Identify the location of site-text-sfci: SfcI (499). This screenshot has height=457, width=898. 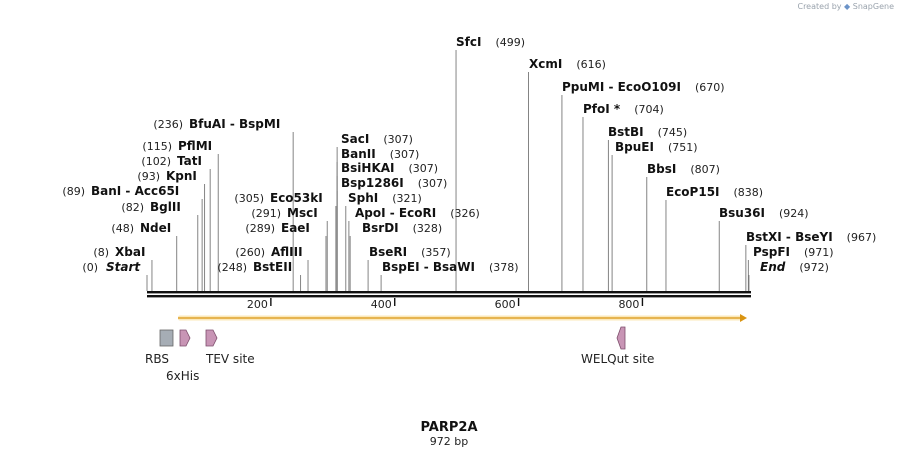
(490, 42).